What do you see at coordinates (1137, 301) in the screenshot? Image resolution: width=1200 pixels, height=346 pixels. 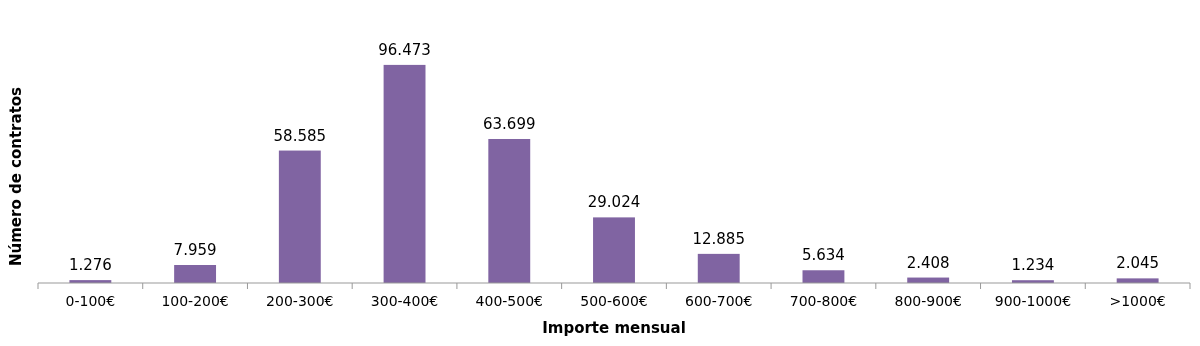 I see `x-tick-label: >1000€` at bounding box center [1137, 301].